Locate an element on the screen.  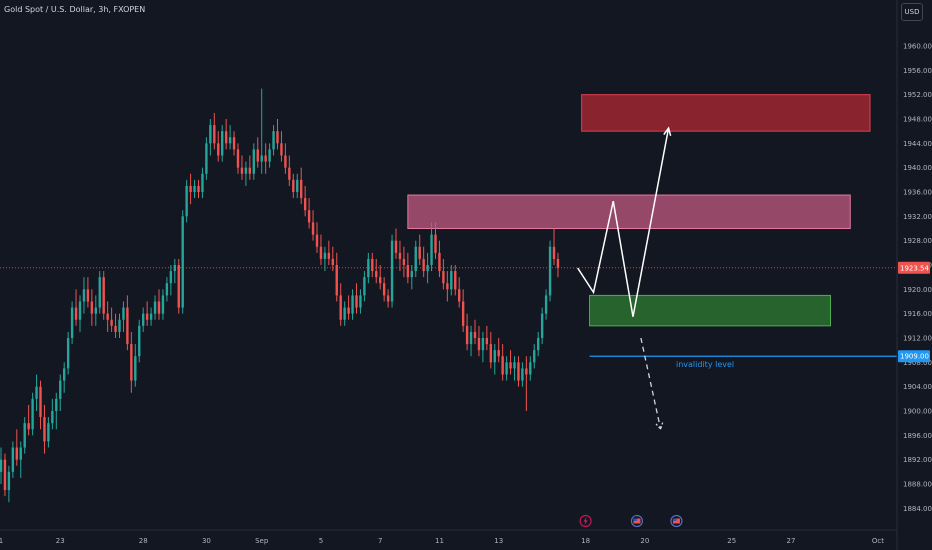
invalidity-label: invalidity level is located at coordinates (705, 364).